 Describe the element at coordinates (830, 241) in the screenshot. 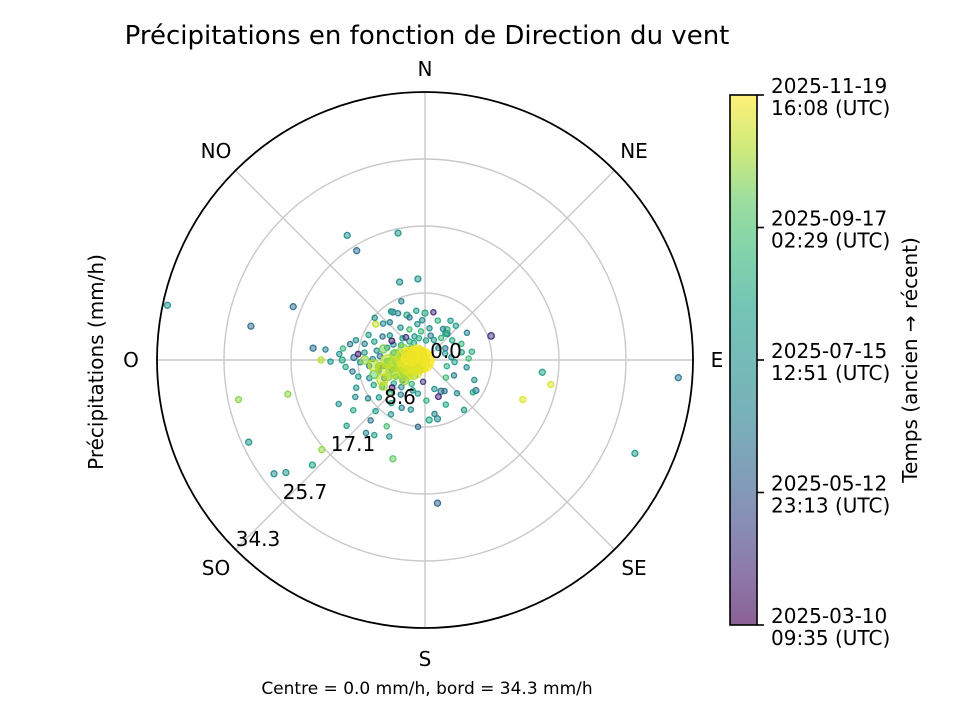

I see `colorbar-tick-time: 02:29 (UTC)` at that location.